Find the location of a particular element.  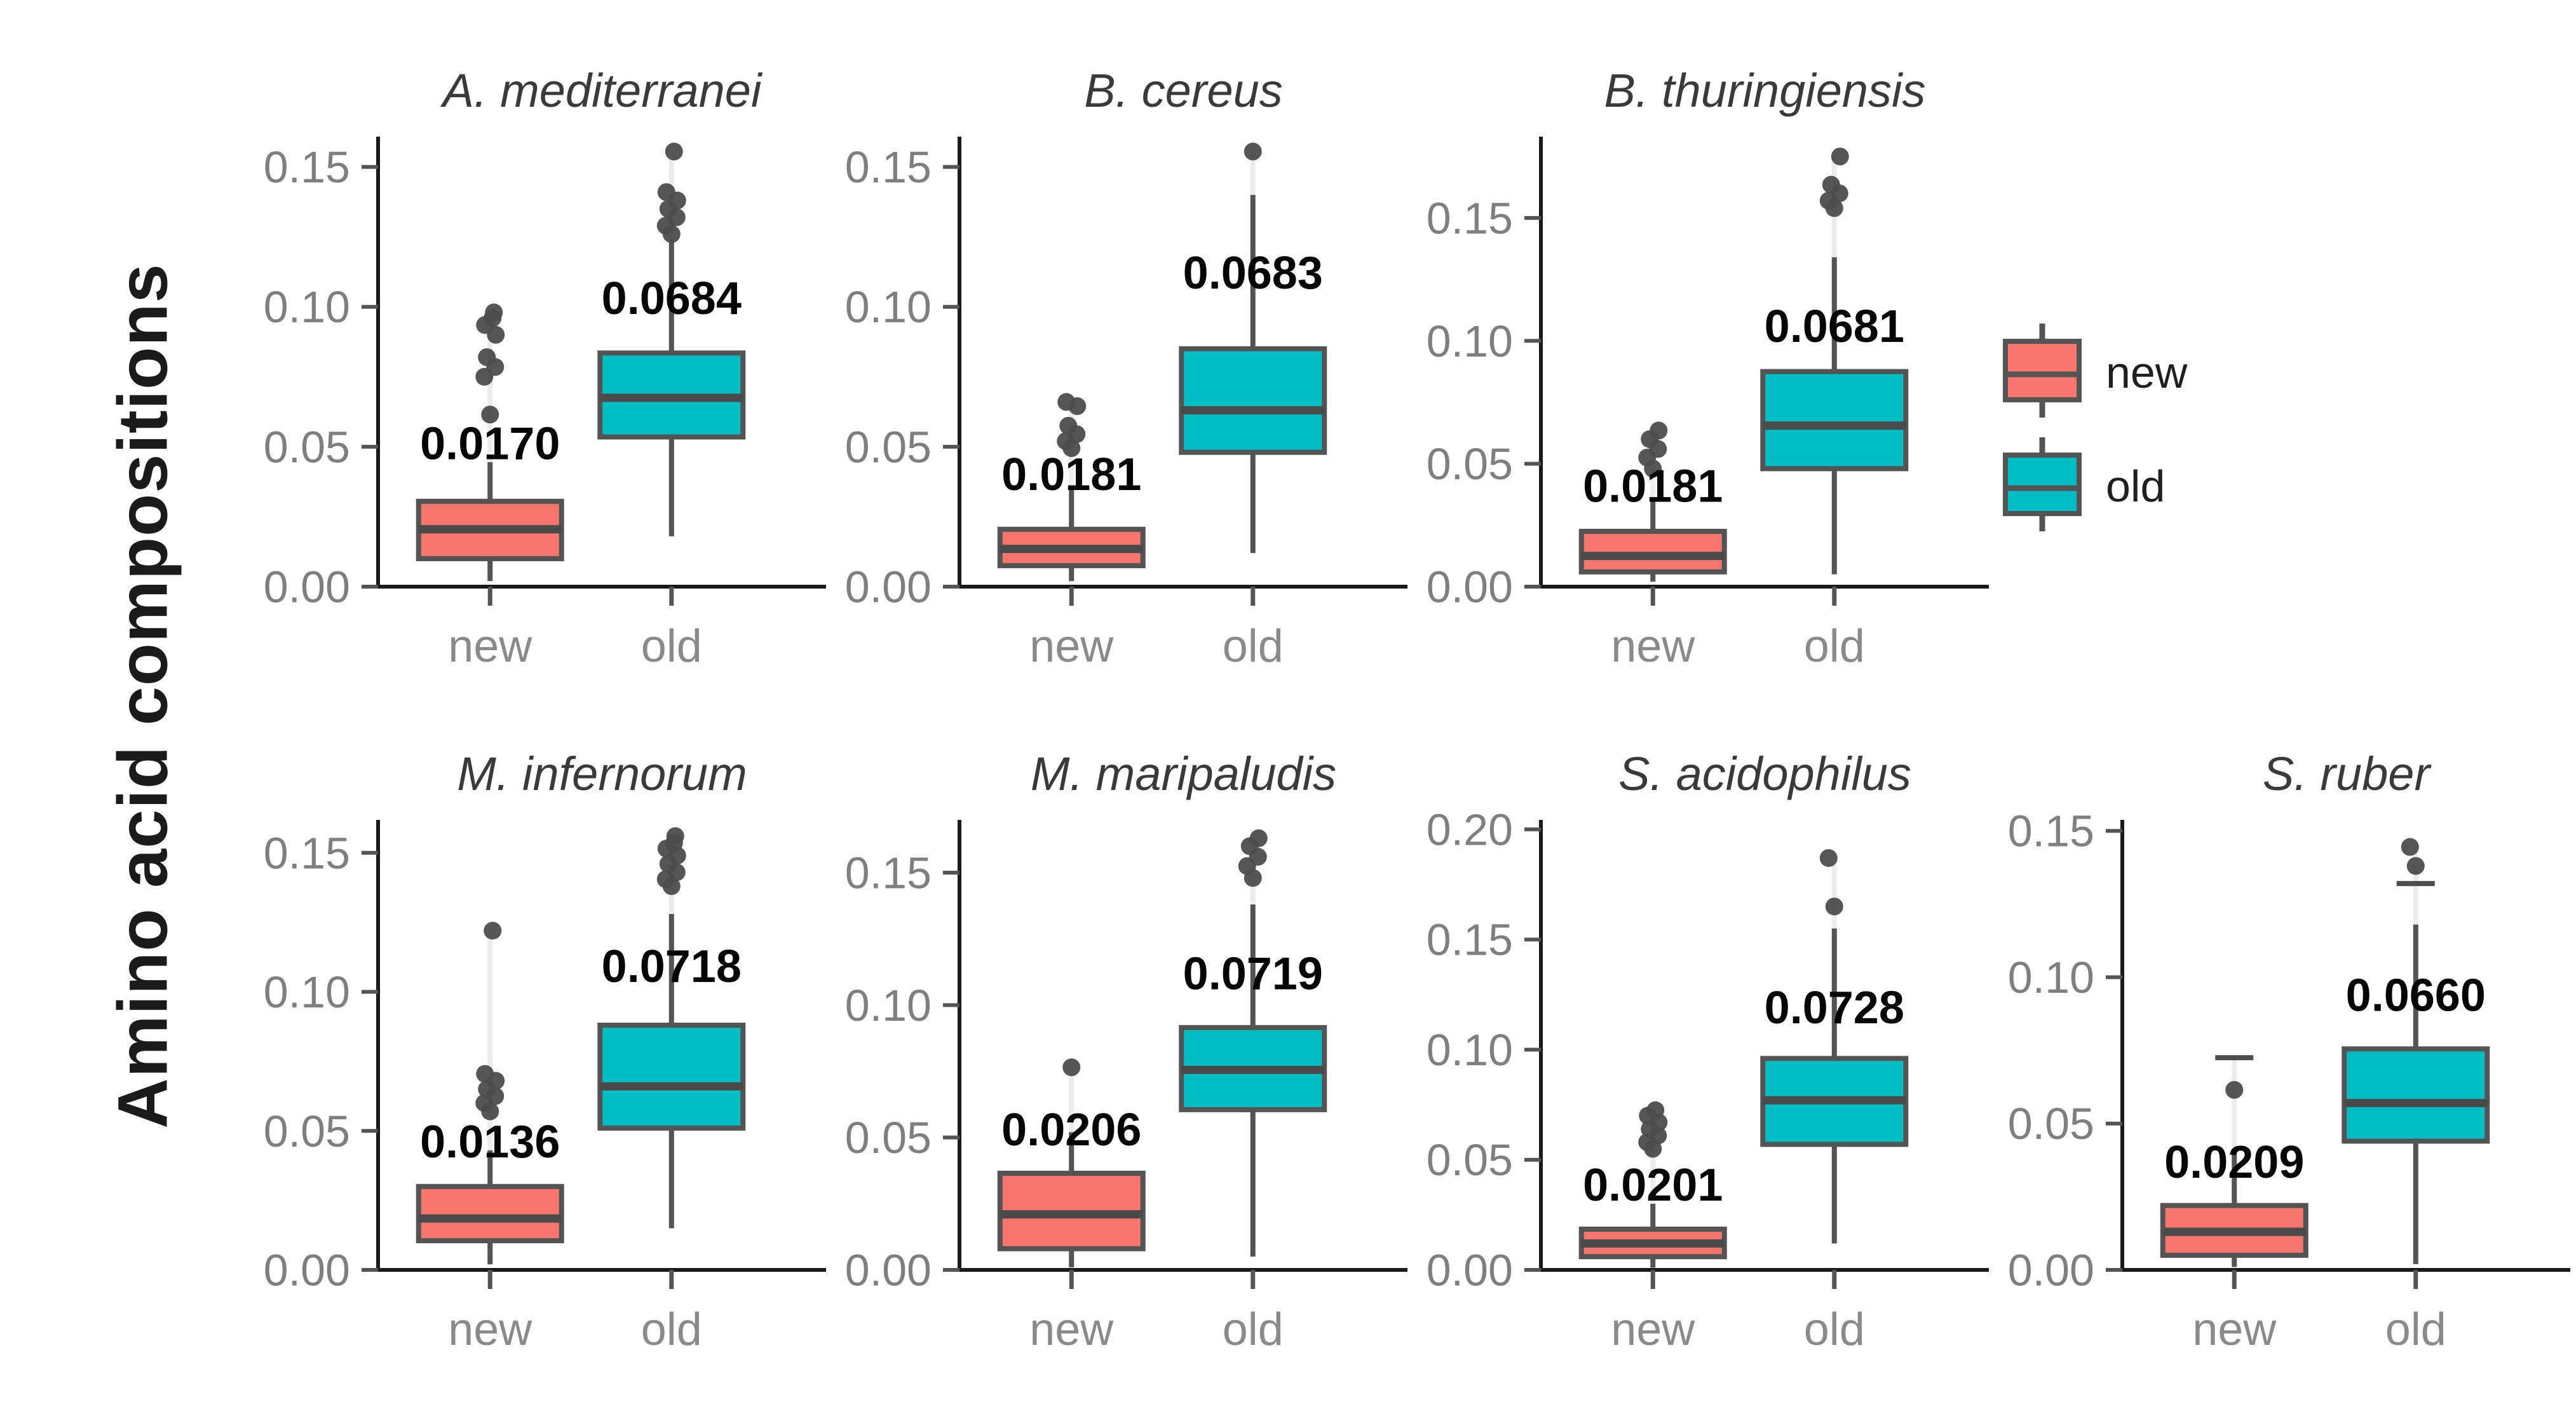

boxplot-key-old-icon is located at coordinates (2042, 486).